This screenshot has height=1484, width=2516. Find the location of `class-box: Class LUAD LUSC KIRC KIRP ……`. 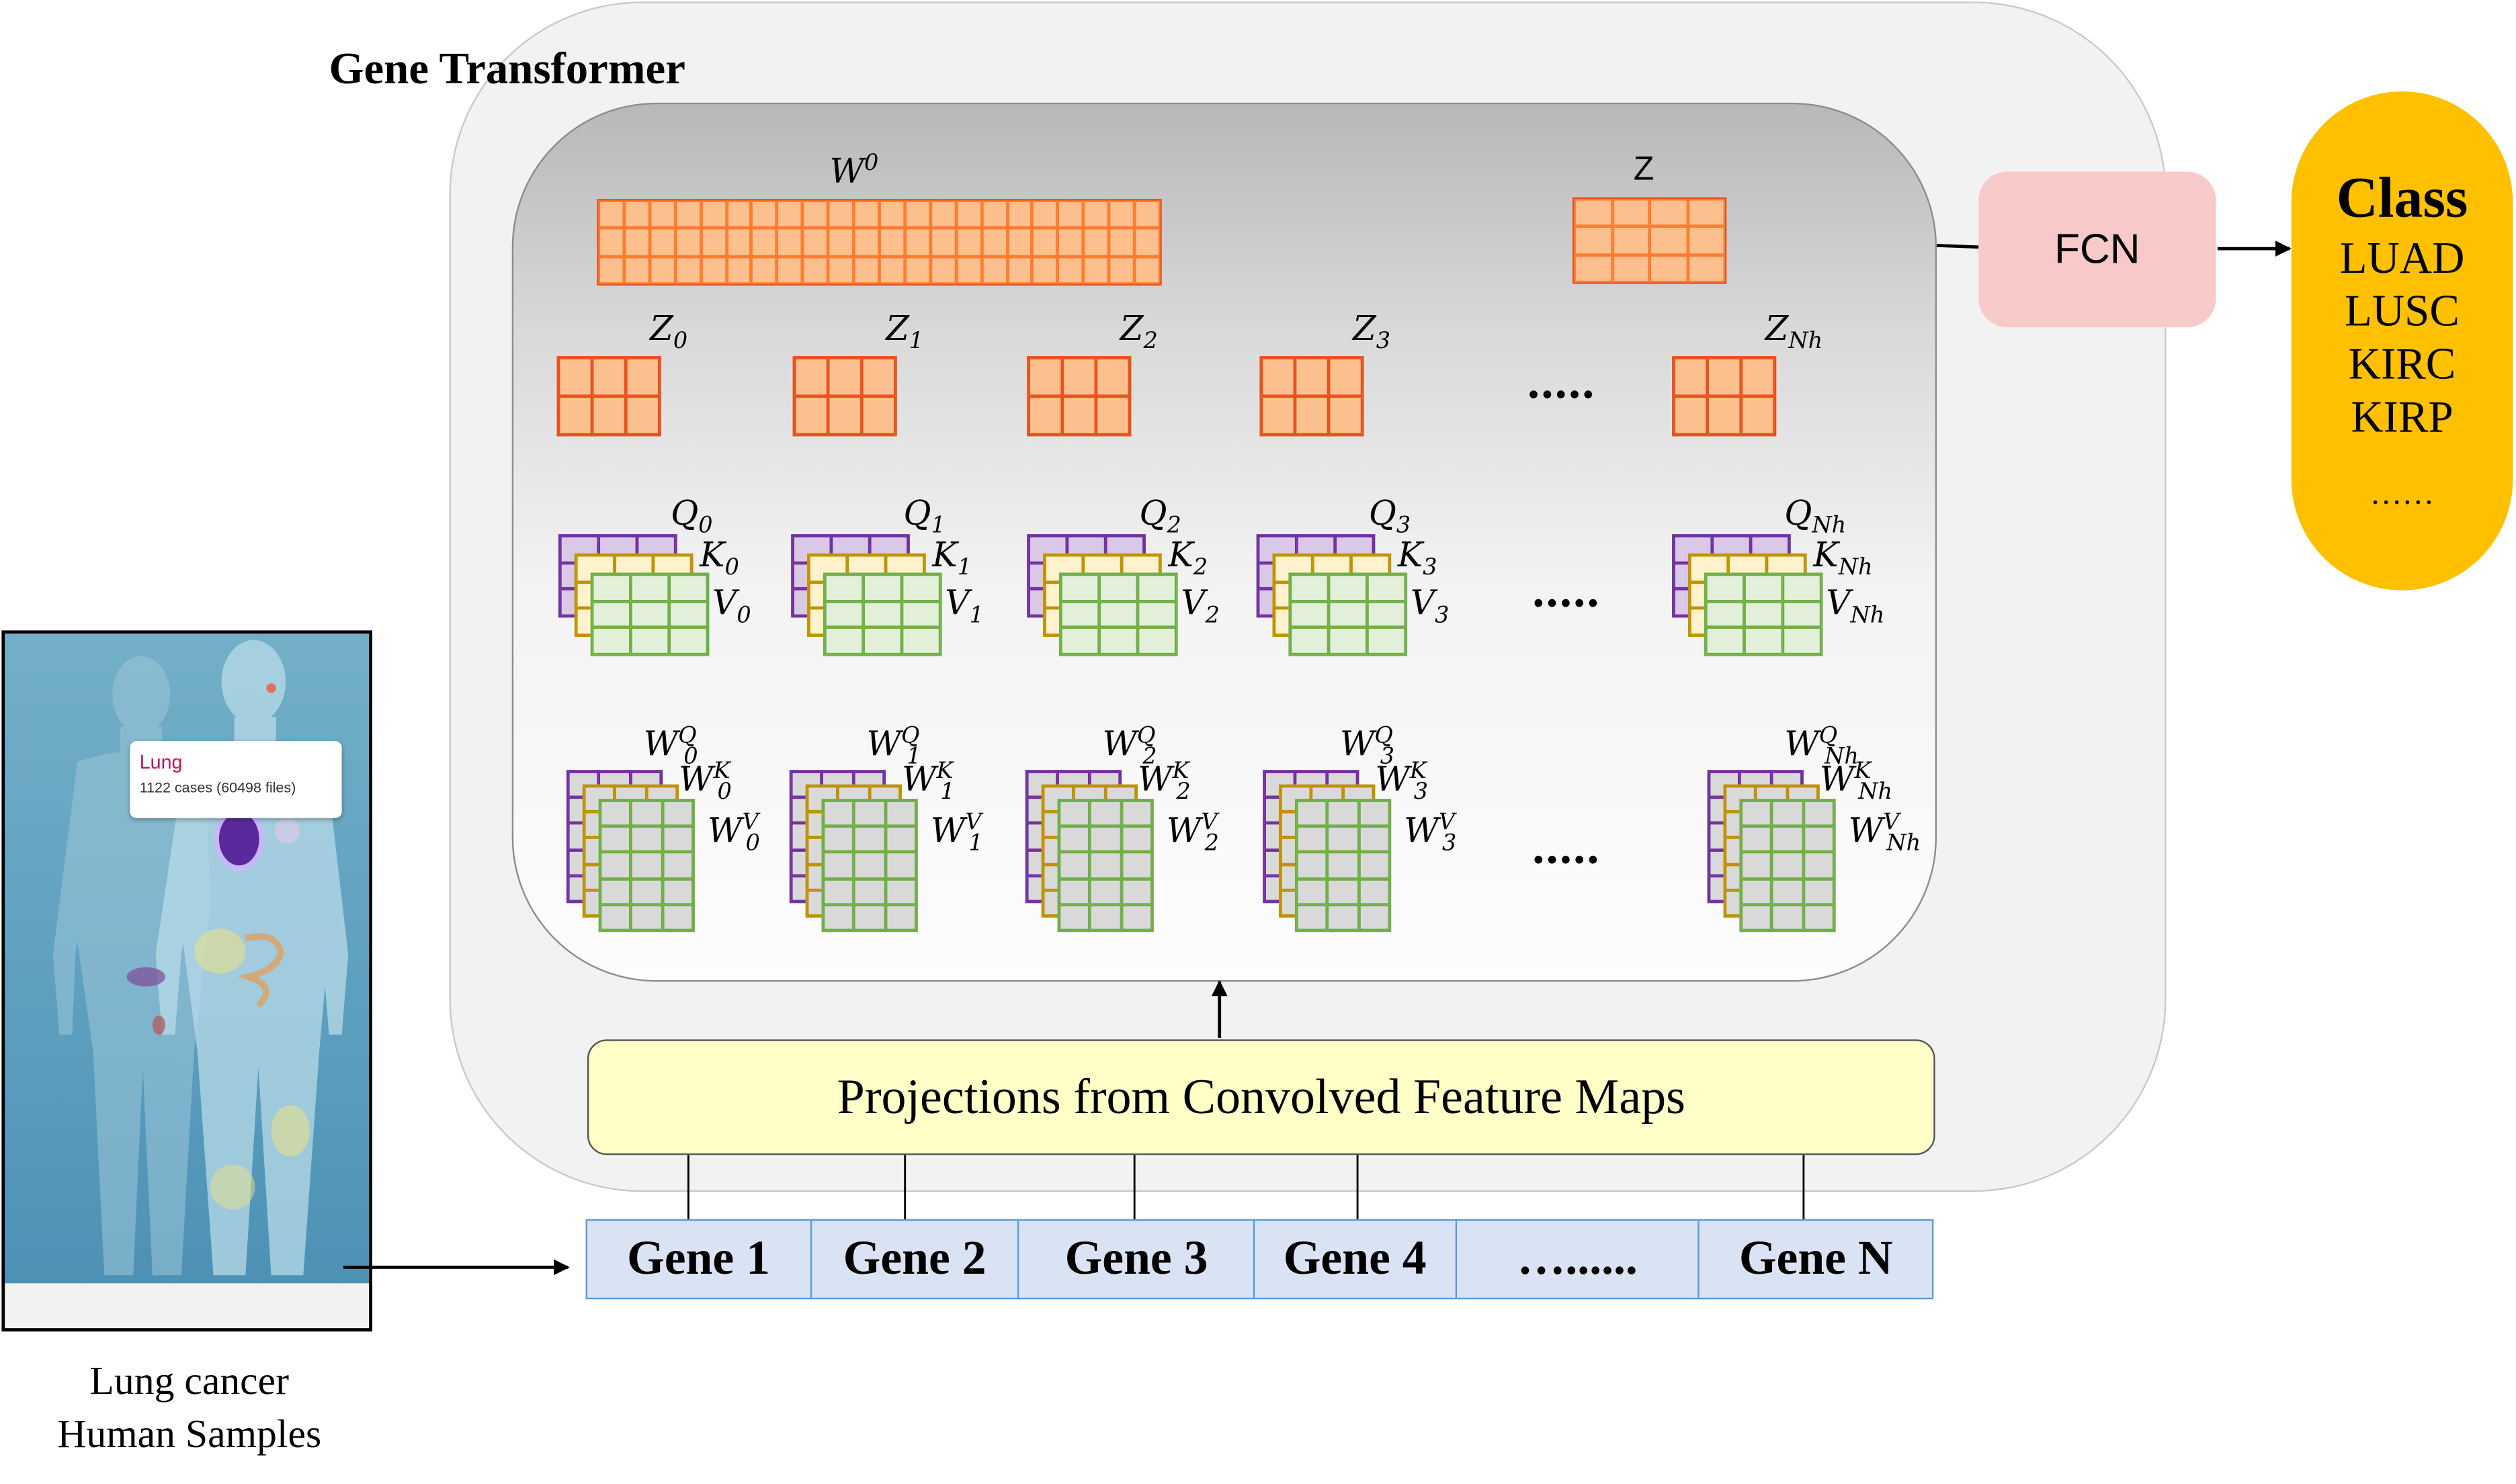

class-box: Class LUAD LUSC KIRC KIRP …… is located at coordinates (2402, 341).